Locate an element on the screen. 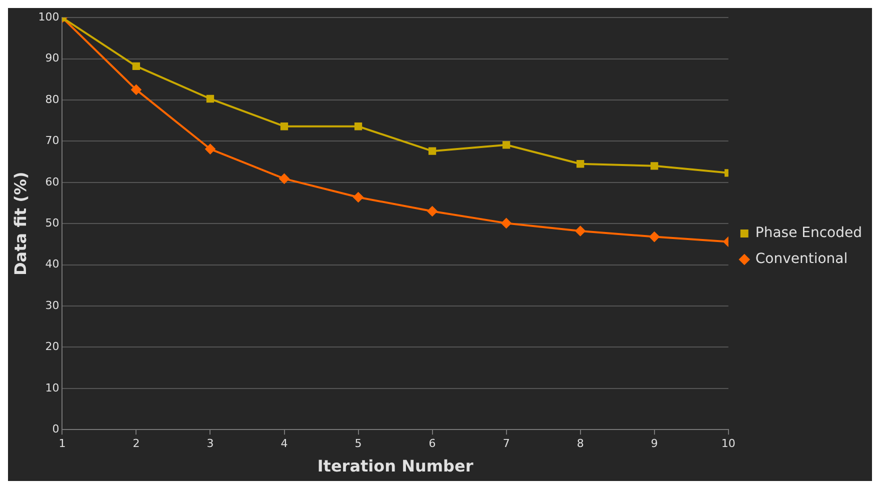 The height and width of the screenshot is (489, 880). y-tick-label: 0 is located at coordinates (56, 429).